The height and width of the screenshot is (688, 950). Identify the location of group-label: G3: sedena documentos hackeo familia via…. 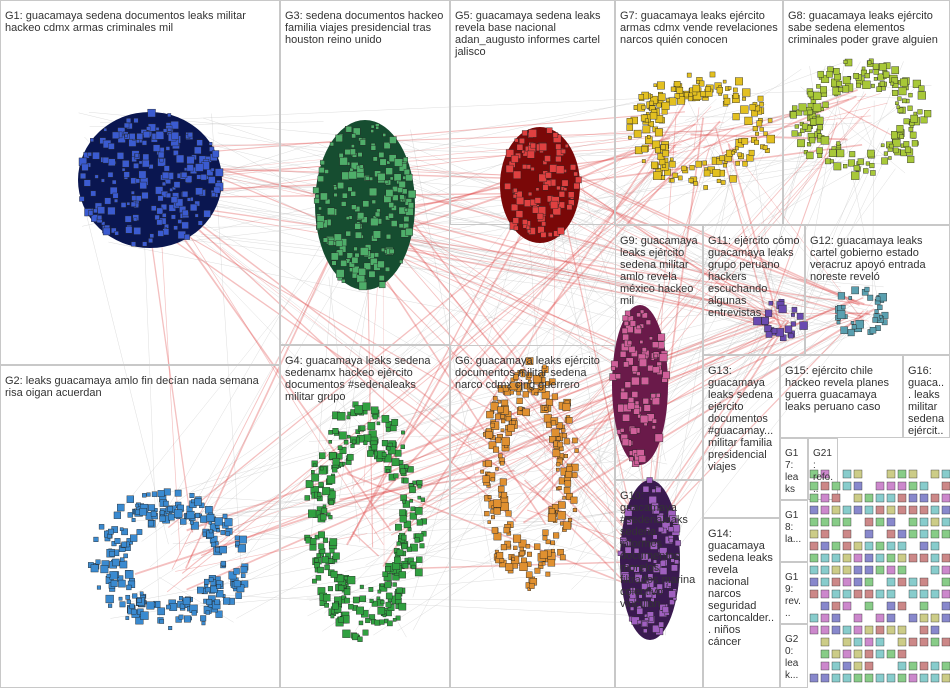
(364, 28).